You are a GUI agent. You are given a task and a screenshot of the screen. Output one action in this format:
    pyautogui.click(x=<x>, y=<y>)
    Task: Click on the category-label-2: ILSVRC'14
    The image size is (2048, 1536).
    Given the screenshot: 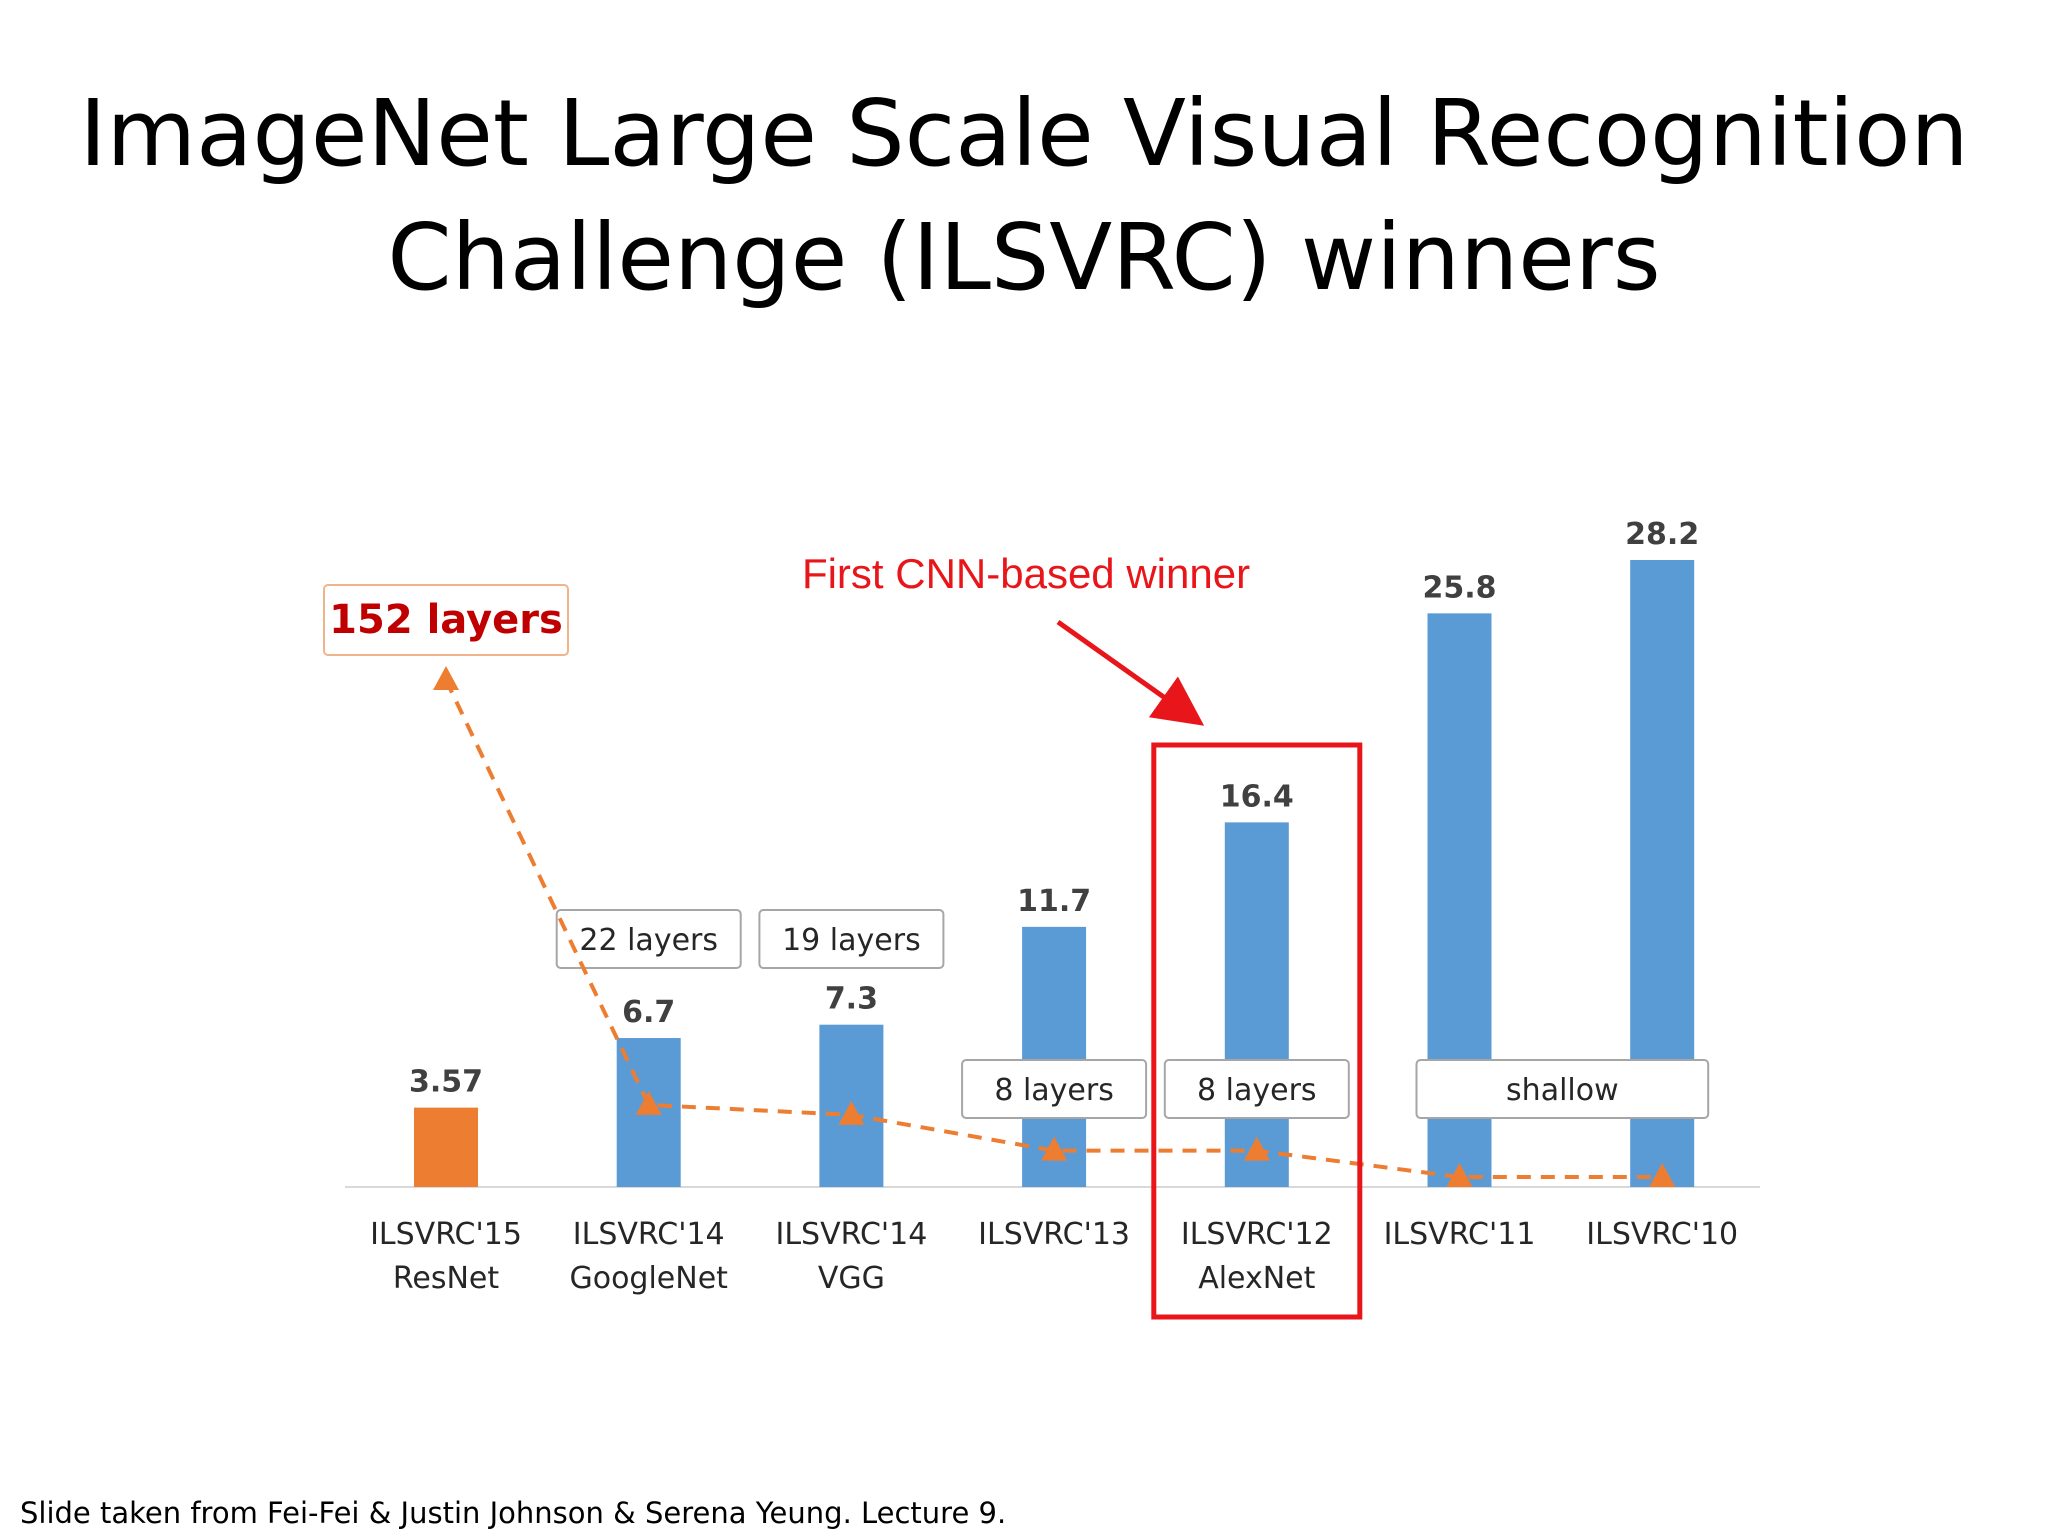 What is the action you would take?
    pyautogui.click(x=851, y=1234)
    